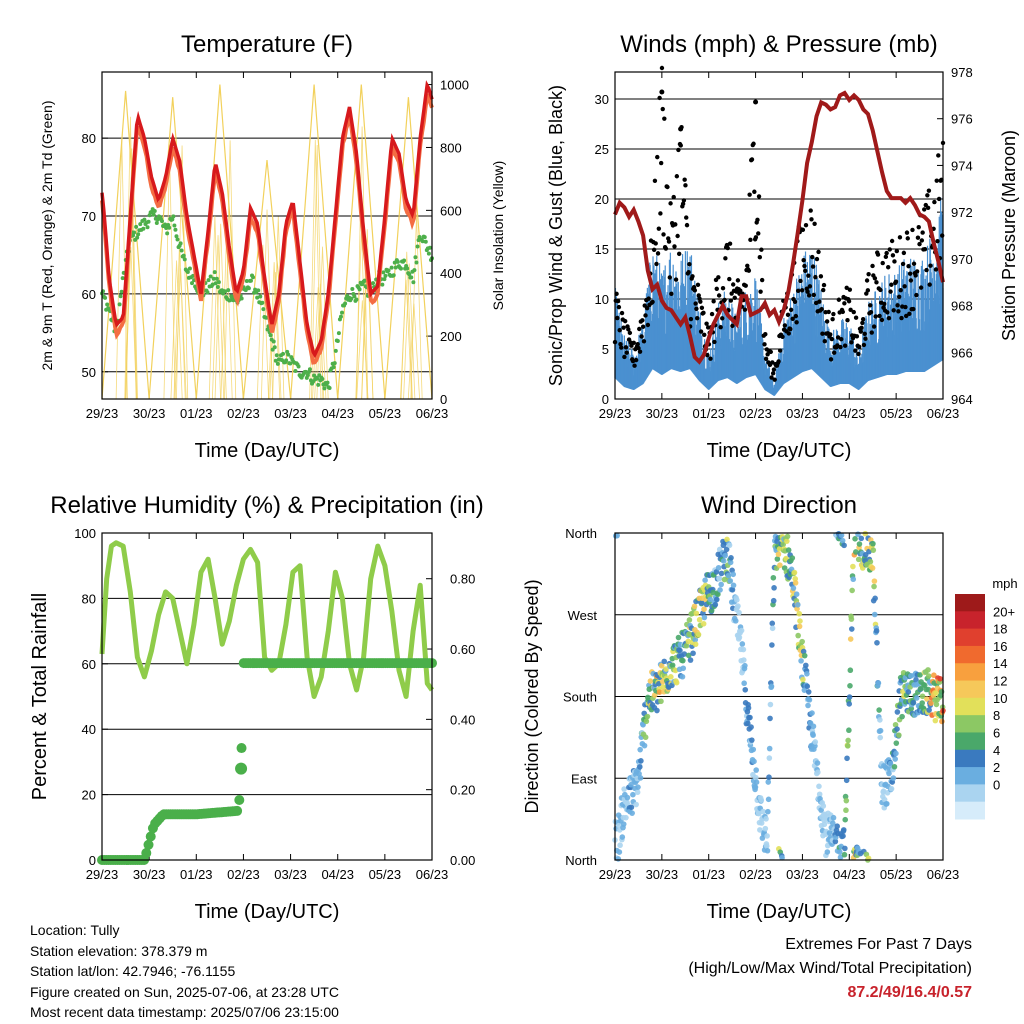 The width and height of the screenshot is (1024, 1024). What do you see at coordinates (986, 698) in the screenshot?
I see `colorbar: mph 20+ 18 16 14 12 10 8 6 4 2 0` at bounding box center [986, 698].